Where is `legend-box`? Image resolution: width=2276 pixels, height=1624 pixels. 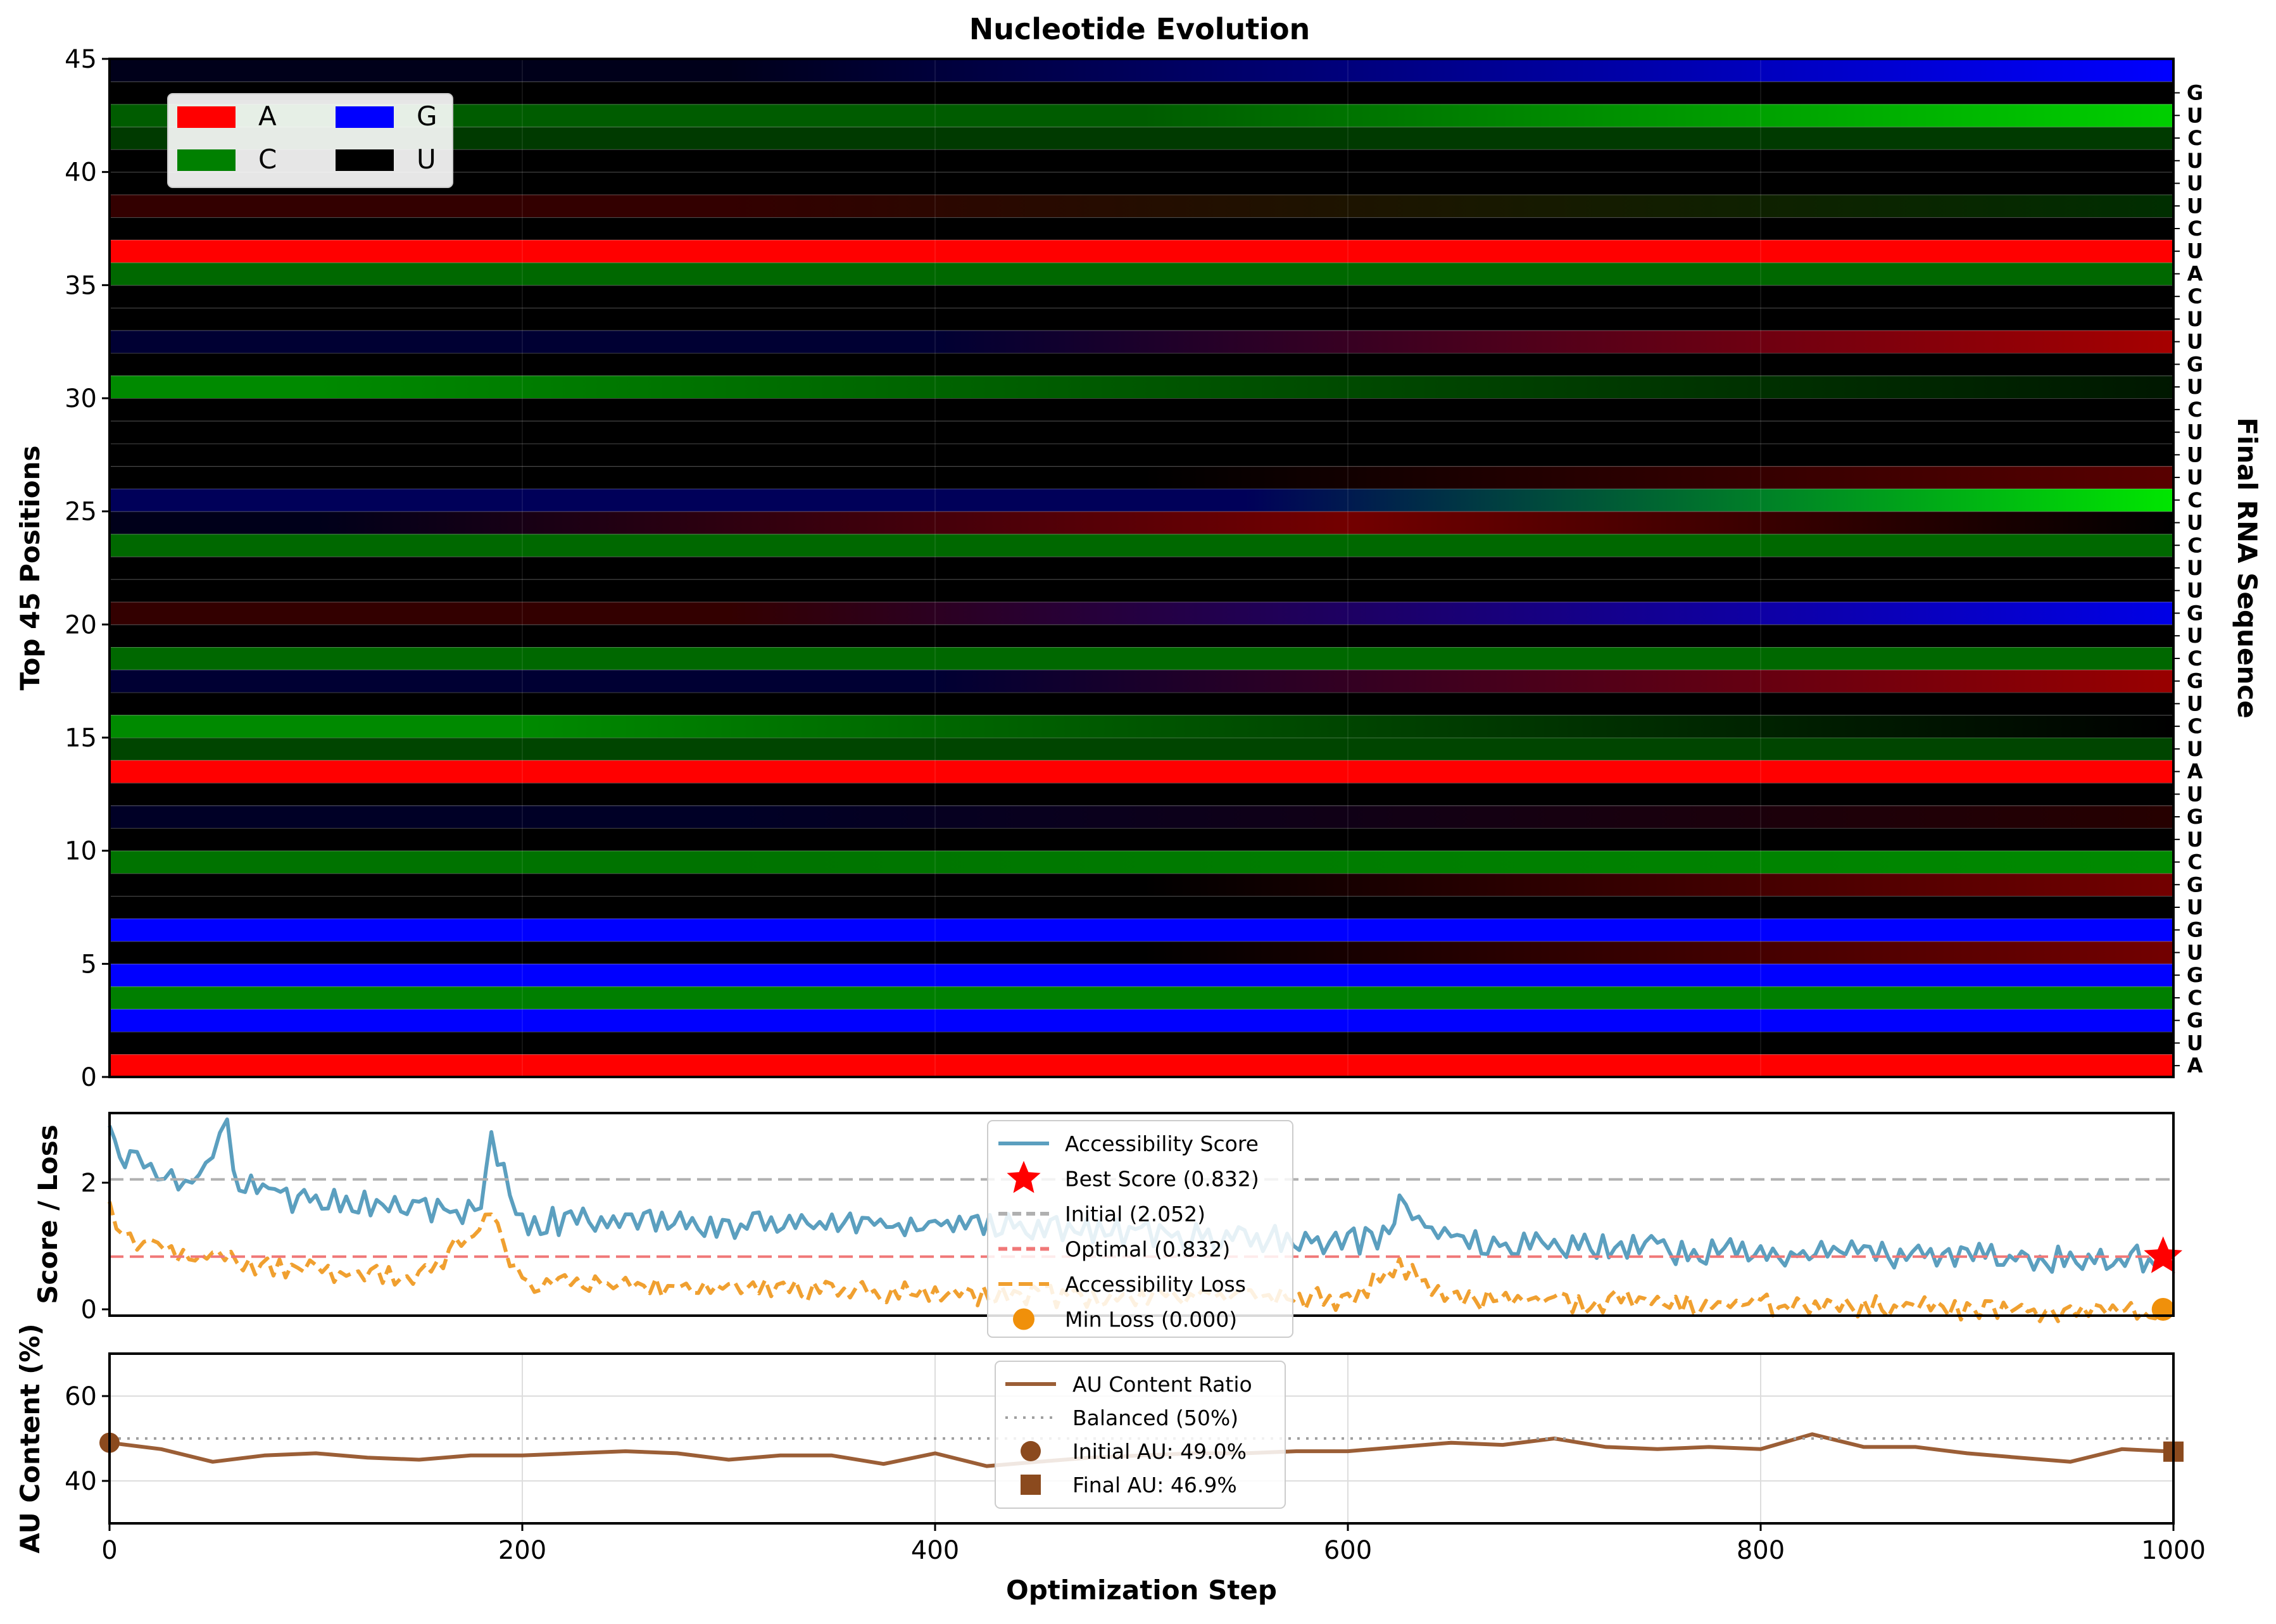 legend-box is located at coordinates (1140, 1229).